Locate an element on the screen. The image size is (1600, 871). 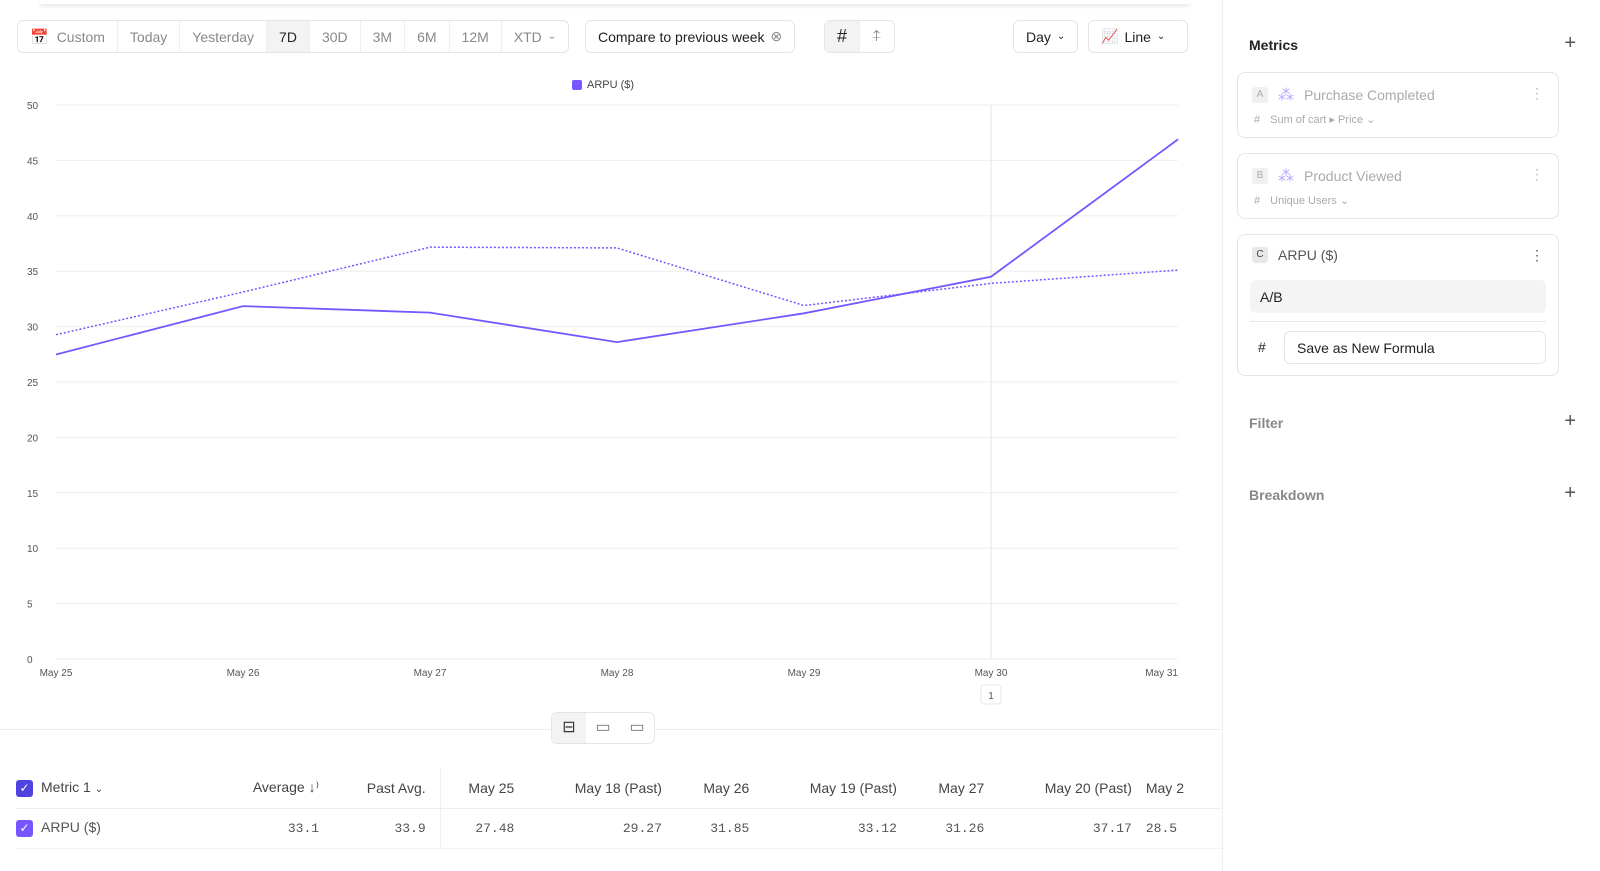
compare-button: Compare to previous week ⊗ is located at coordinates (690, 36).